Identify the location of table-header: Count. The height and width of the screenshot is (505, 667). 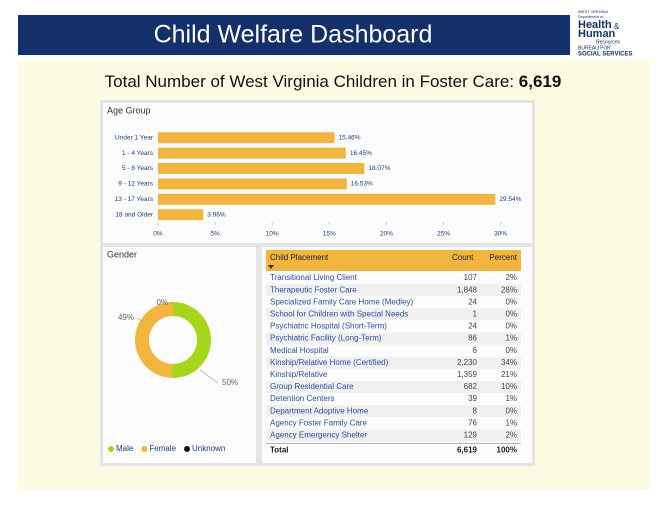
(463, 257).